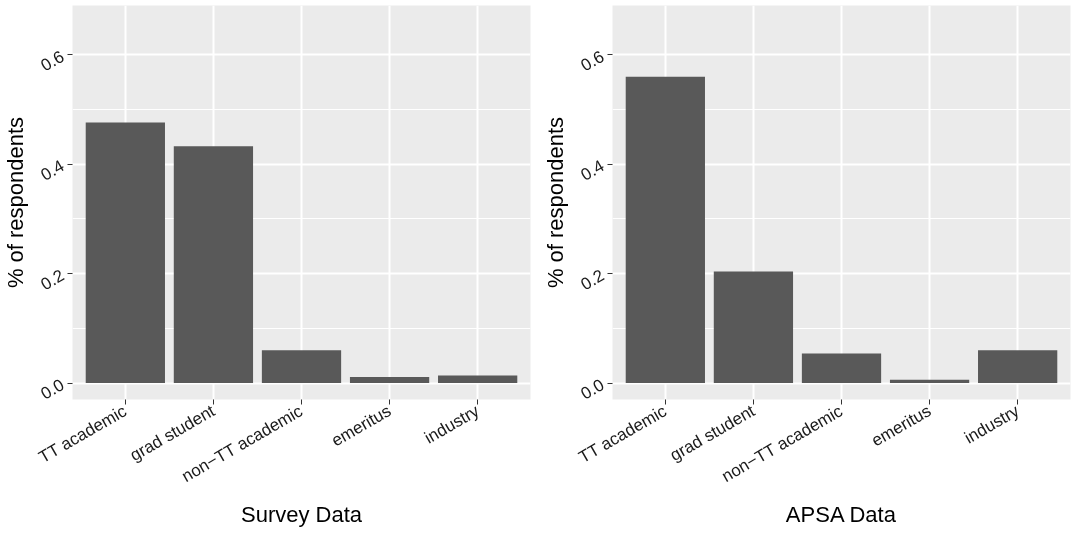 Image resolution: width=1090 pixels, height=538 pixels. Describe the element at coordinates (301, 515) in the screenshot. I see `x-axis-title: Survey Data` at that location.